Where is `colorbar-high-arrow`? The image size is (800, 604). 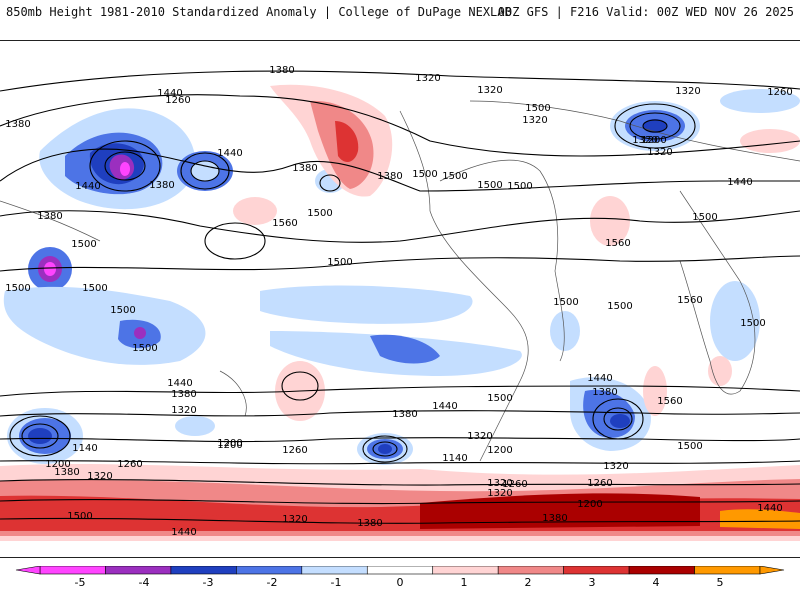 colorbar-high-arrow is located at coordinates (772, 570).